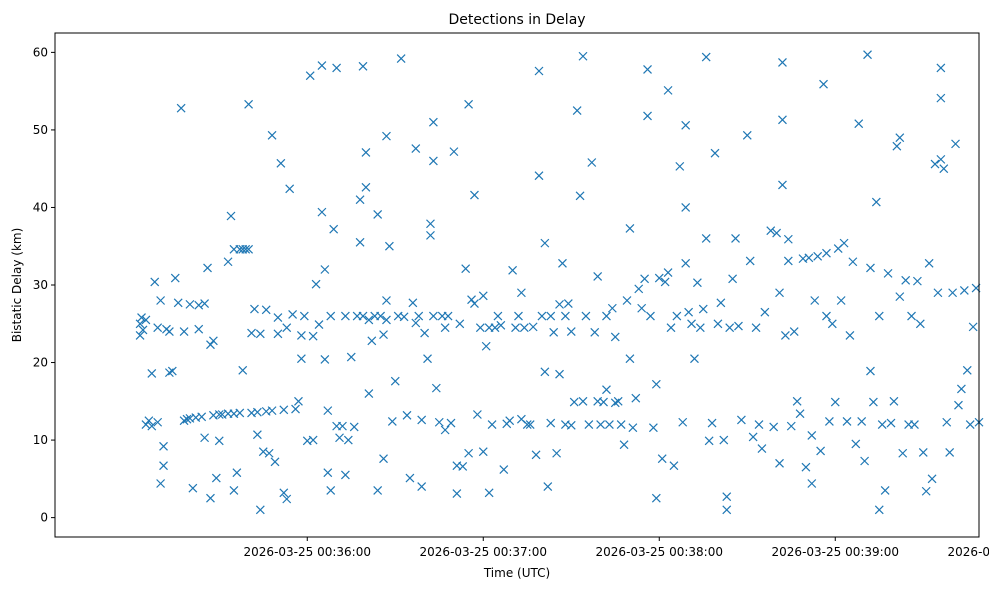 This screenshot has height=590, width=989. Describe the element at coordinates (40, 285) in the screenshot. I see `y-tick-label: 30` at that location.